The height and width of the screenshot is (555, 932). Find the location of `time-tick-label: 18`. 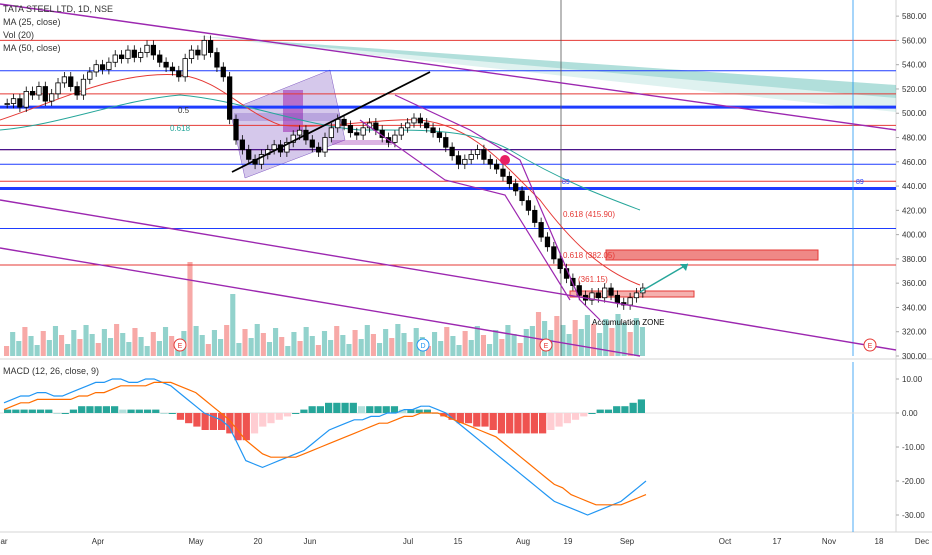

time-tick-label: 18 is located at coordinates (879, 541).